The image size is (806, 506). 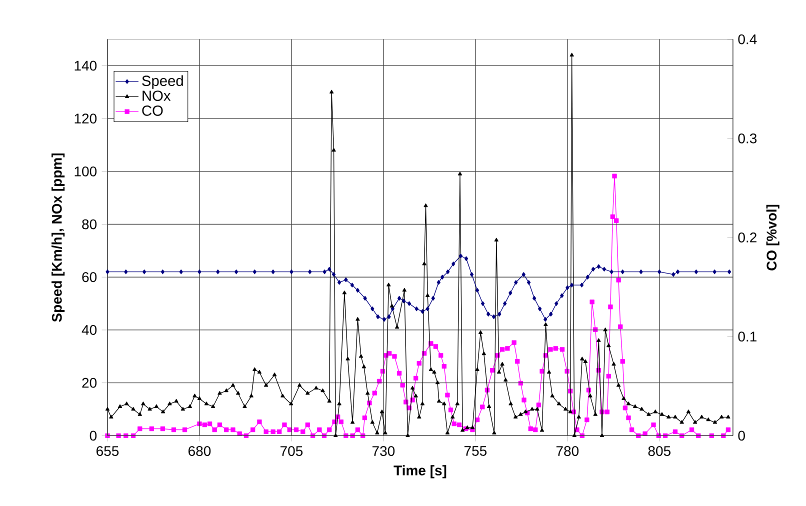 I want to click on x-tick-label: 680, so click(x=199, y=451).